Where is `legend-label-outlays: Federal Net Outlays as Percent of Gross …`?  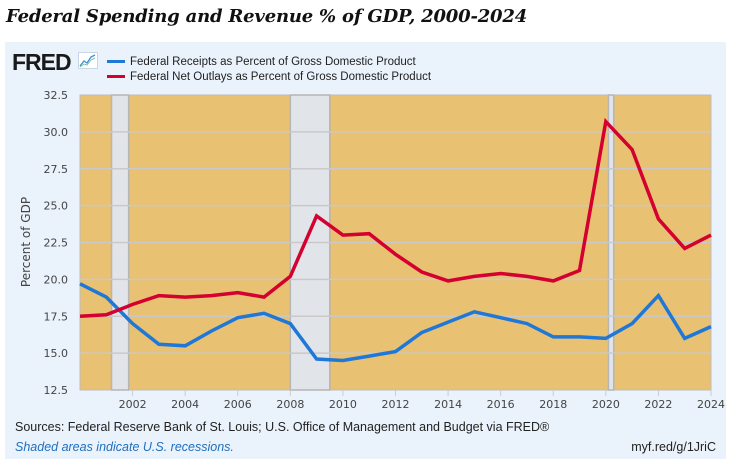 legend-label-outlays: Federal Net Outlays as Percent of Gross … is located at coordinates (281, 76).